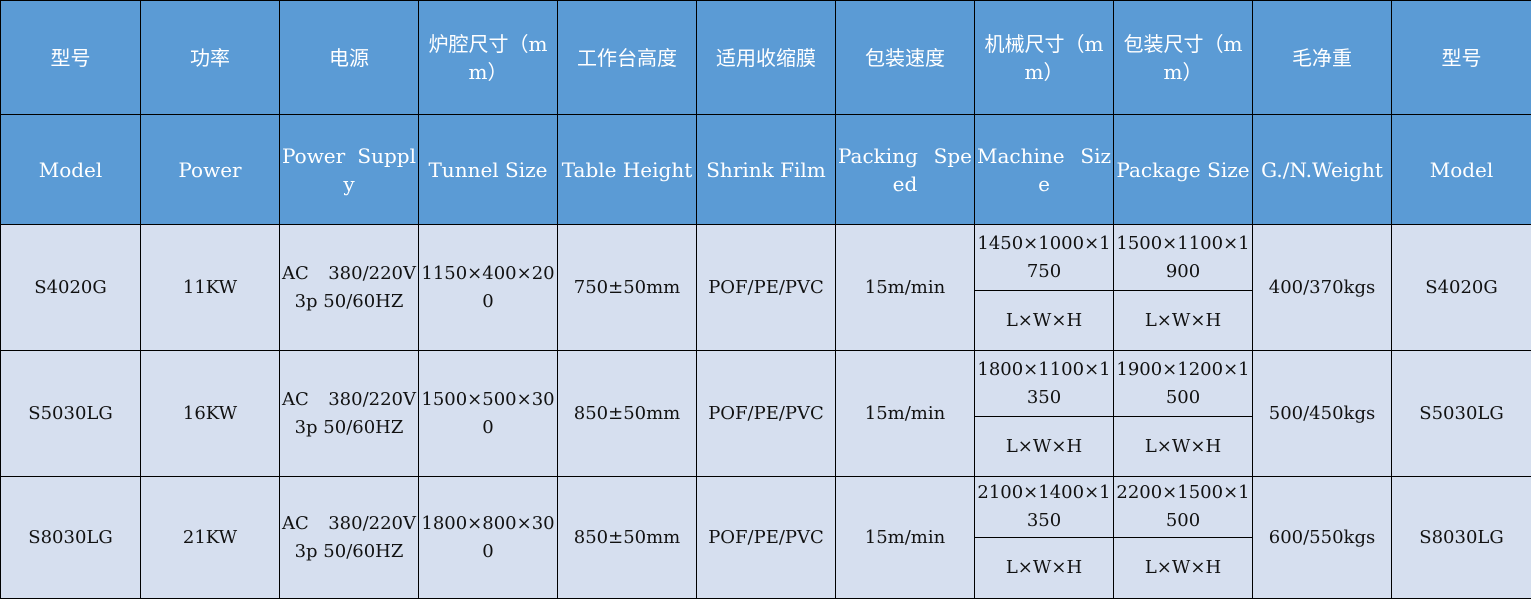  I want to click on header-cell: 炉腔尺寸（mm）, so click(488, 57).